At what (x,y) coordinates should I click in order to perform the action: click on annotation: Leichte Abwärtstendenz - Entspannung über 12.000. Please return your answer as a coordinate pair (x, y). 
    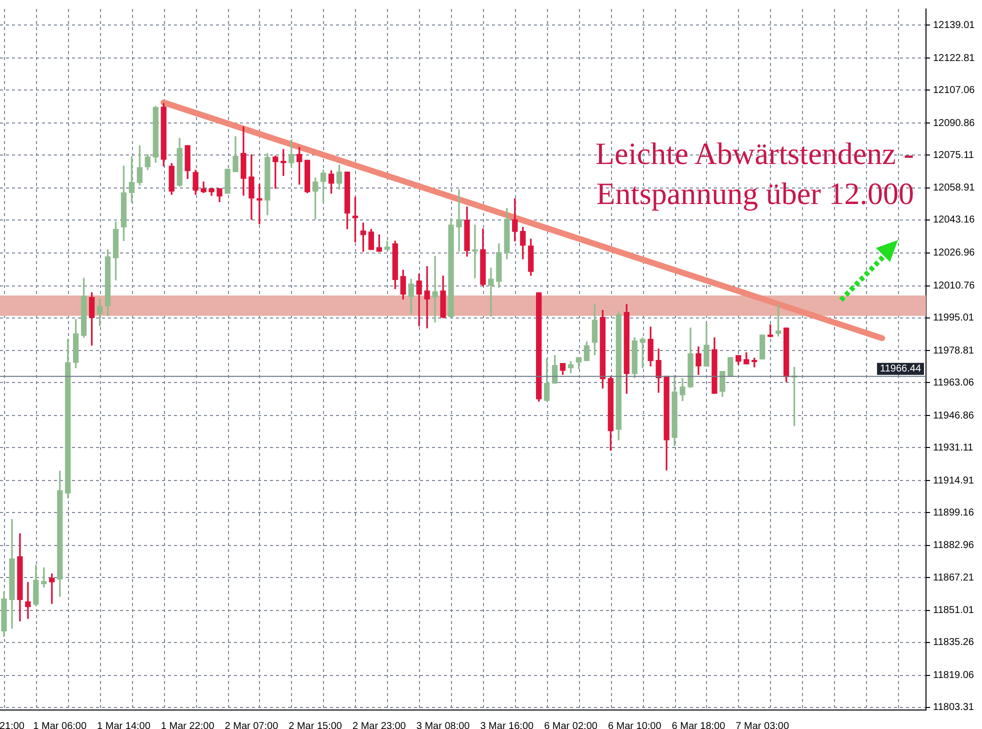
    Looking at the image, I should click on (754, 174).